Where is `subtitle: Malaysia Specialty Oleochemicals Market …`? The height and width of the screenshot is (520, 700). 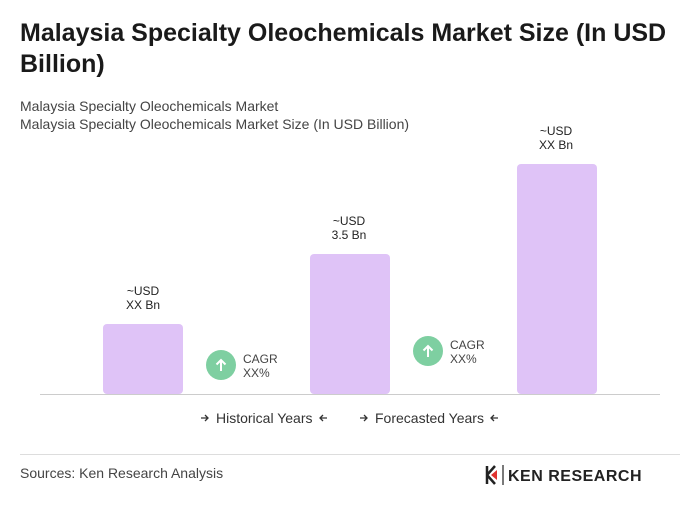
subtitle: Malaysia Specialty Oleochemicals Market … is located at coordinates (215, 124).